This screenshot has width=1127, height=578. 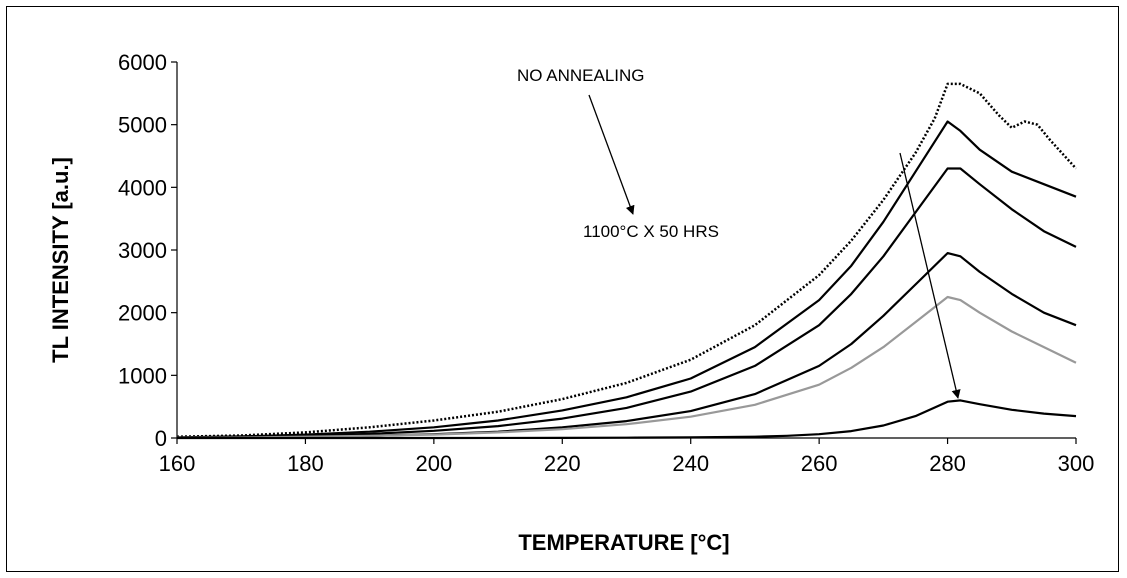 I want to click on annotation-1100c-50hrs: 1100°C X 50 HRS, so click(x=651, y=231).